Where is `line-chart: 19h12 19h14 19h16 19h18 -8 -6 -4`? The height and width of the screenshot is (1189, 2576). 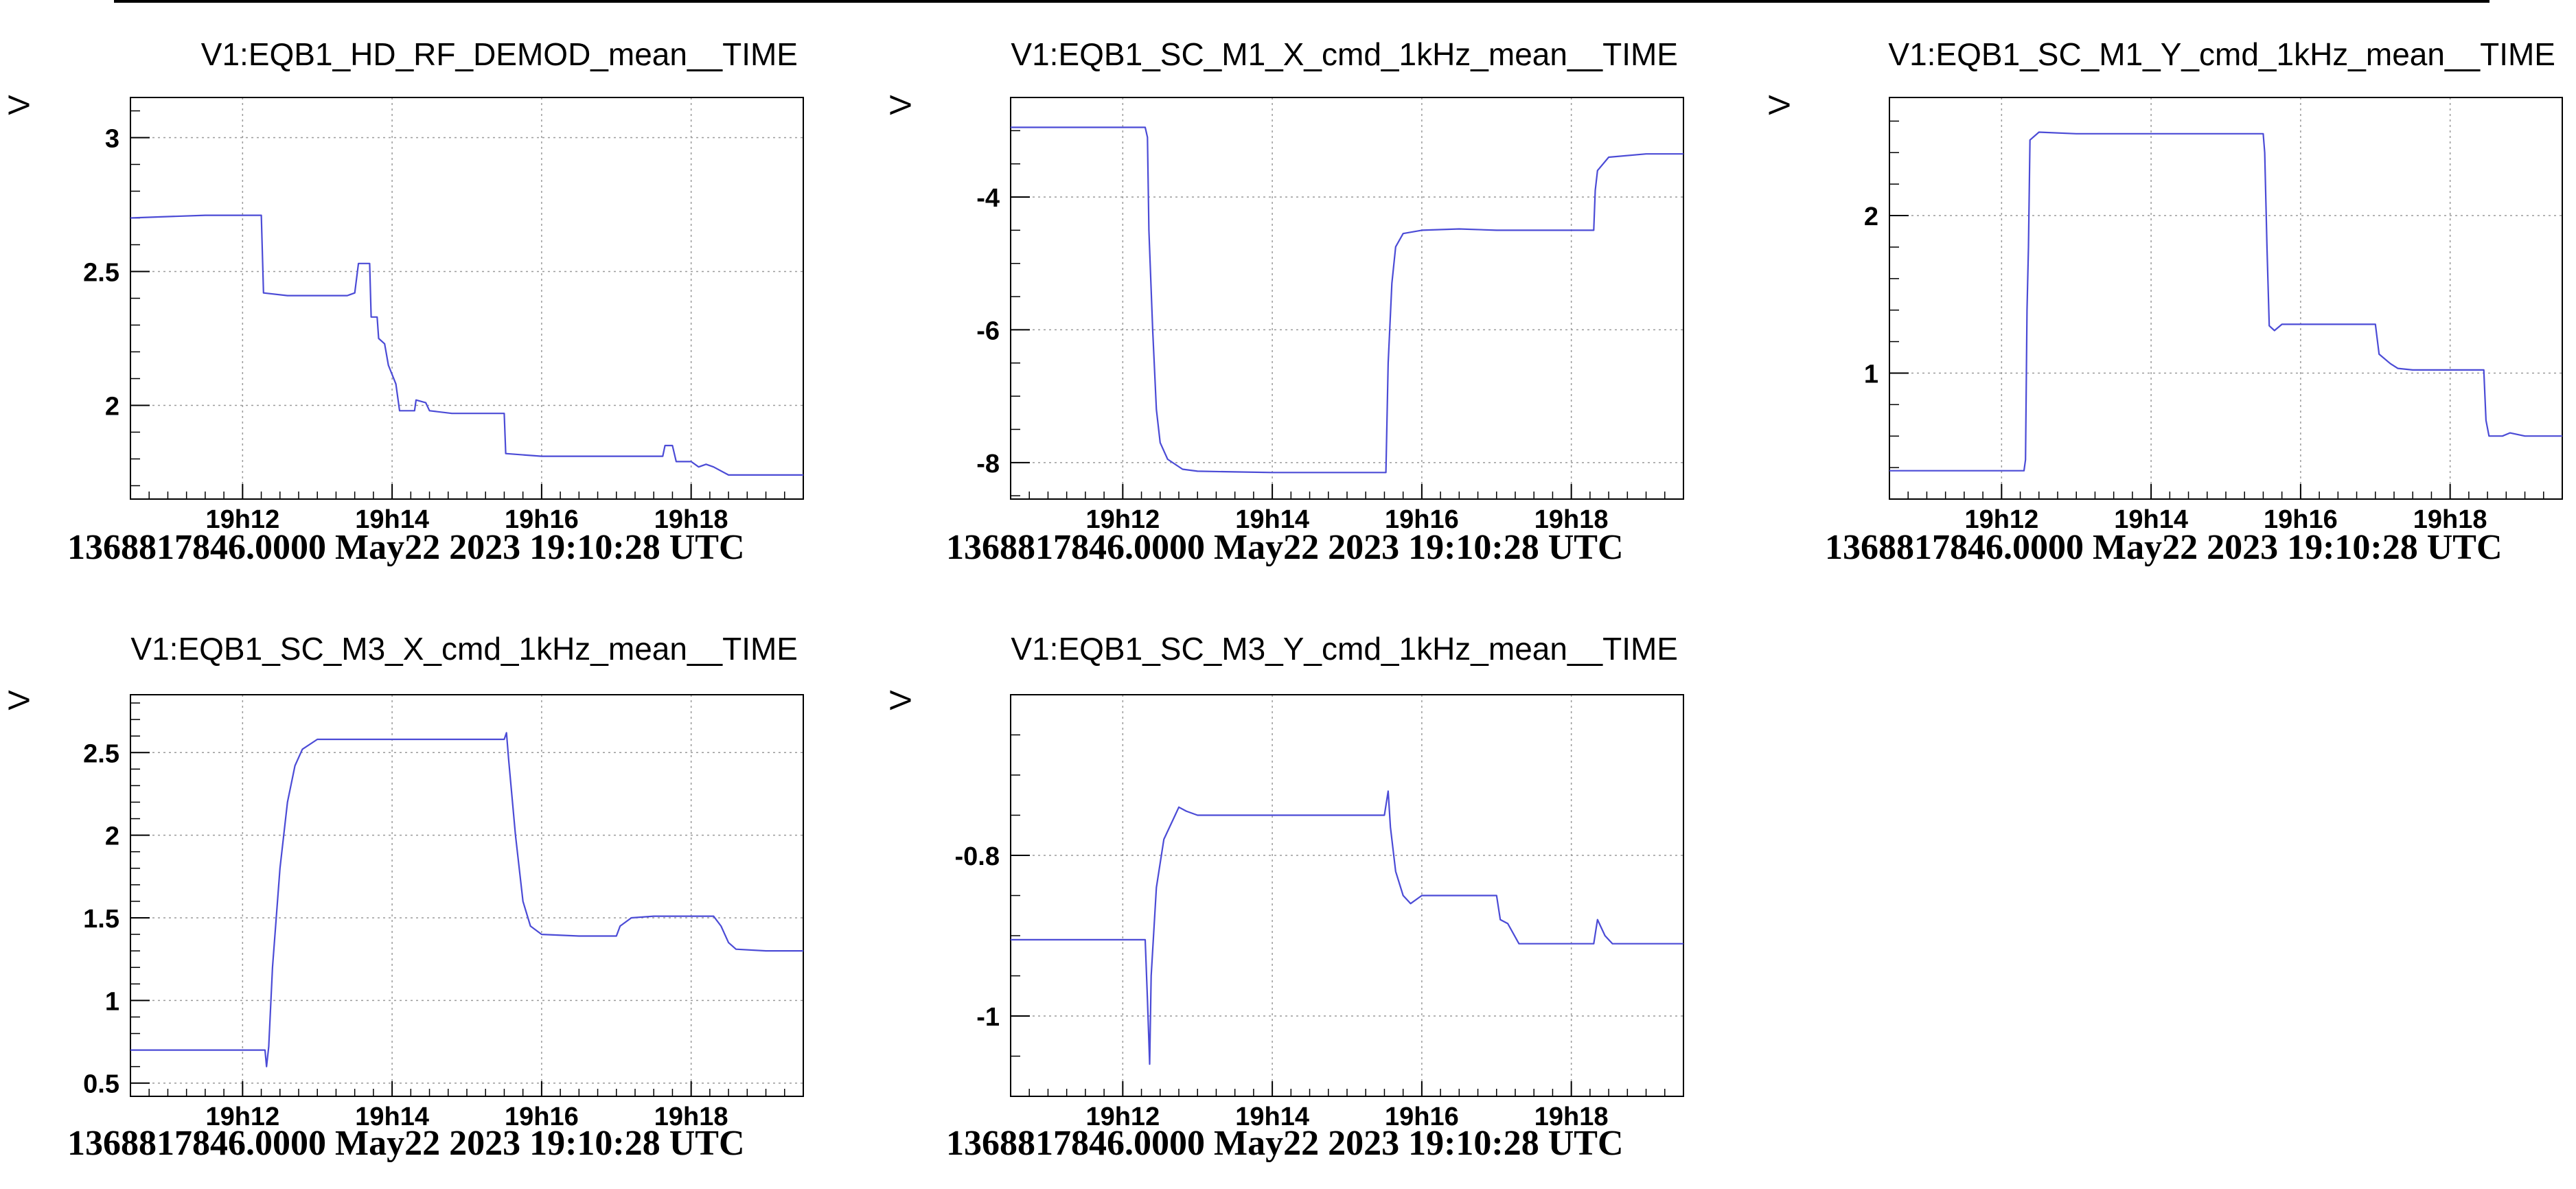
line-chart: 19h12 19h14 19h16 19h18 -8 -6 -4 is located at coordinates (1330, 315).